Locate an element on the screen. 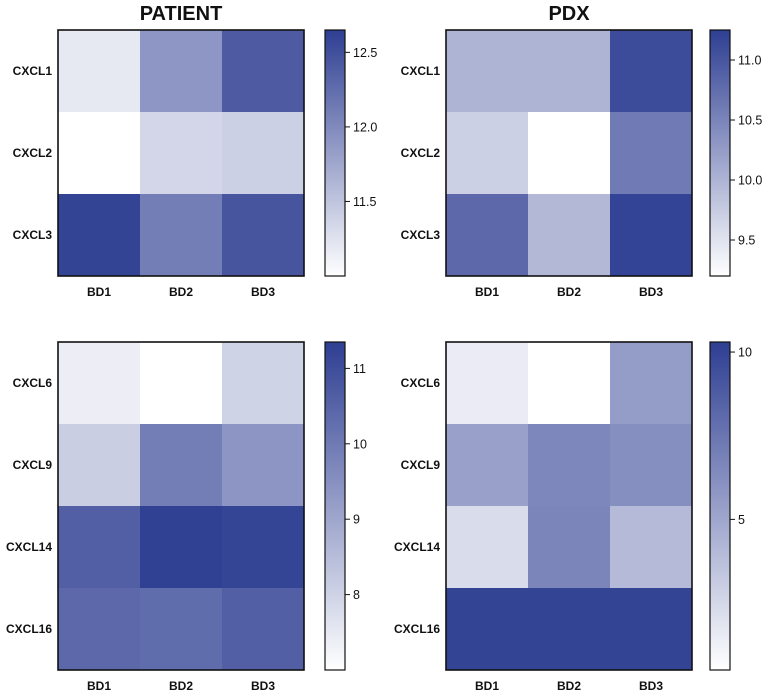 Image resolution: width=768 pixels, height=696 pixels. chart-title: PATIENT is located at coordinates (181, 14).